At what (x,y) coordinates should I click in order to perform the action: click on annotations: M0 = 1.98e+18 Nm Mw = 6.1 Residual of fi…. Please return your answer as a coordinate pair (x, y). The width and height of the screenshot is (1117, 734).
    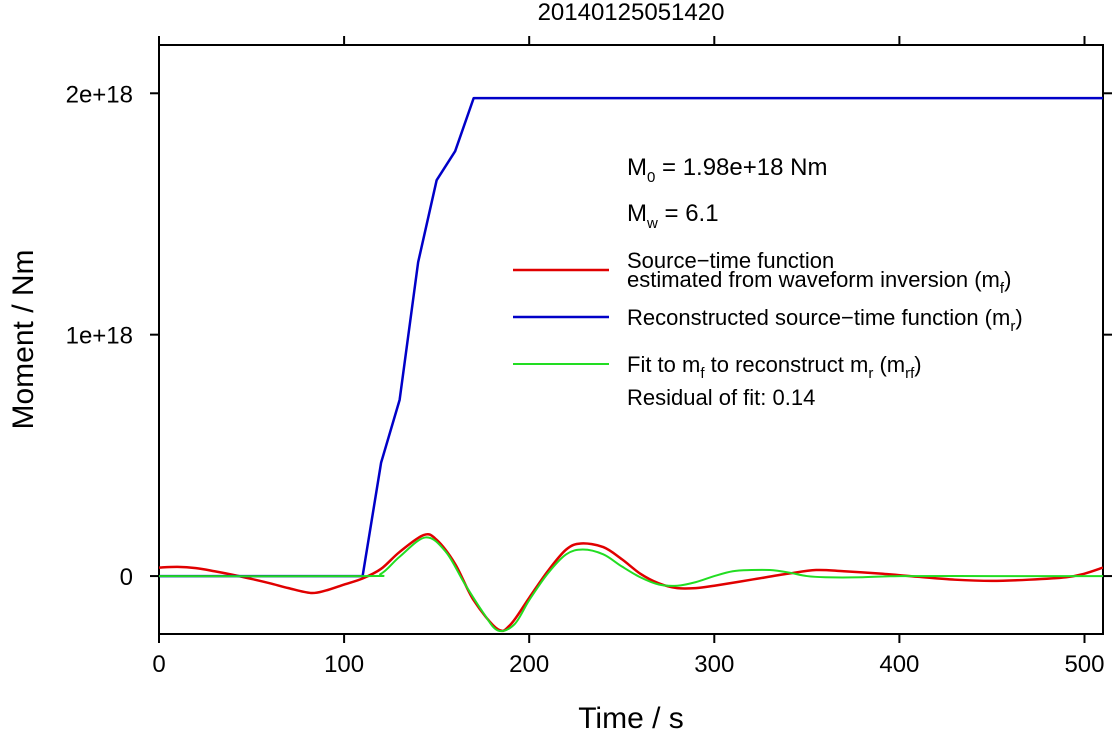
    Looking at the image, I should click on (727, 282).